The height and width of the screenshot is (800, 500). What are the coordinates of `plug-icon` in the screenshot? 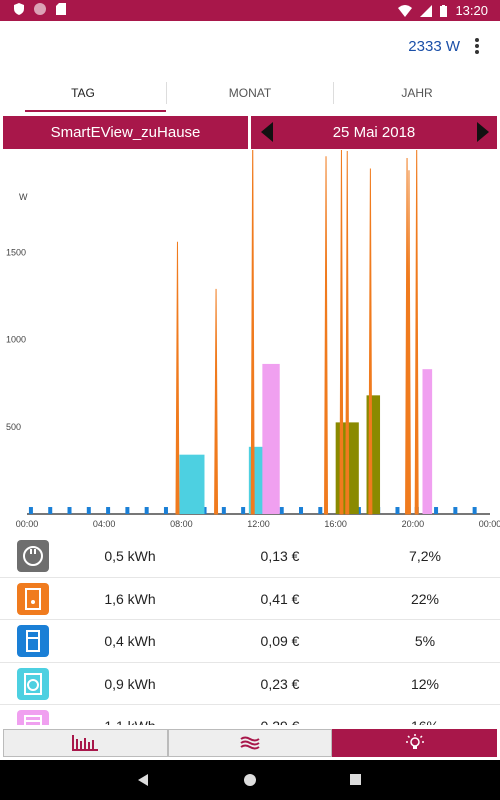 It's located at (33, 556).